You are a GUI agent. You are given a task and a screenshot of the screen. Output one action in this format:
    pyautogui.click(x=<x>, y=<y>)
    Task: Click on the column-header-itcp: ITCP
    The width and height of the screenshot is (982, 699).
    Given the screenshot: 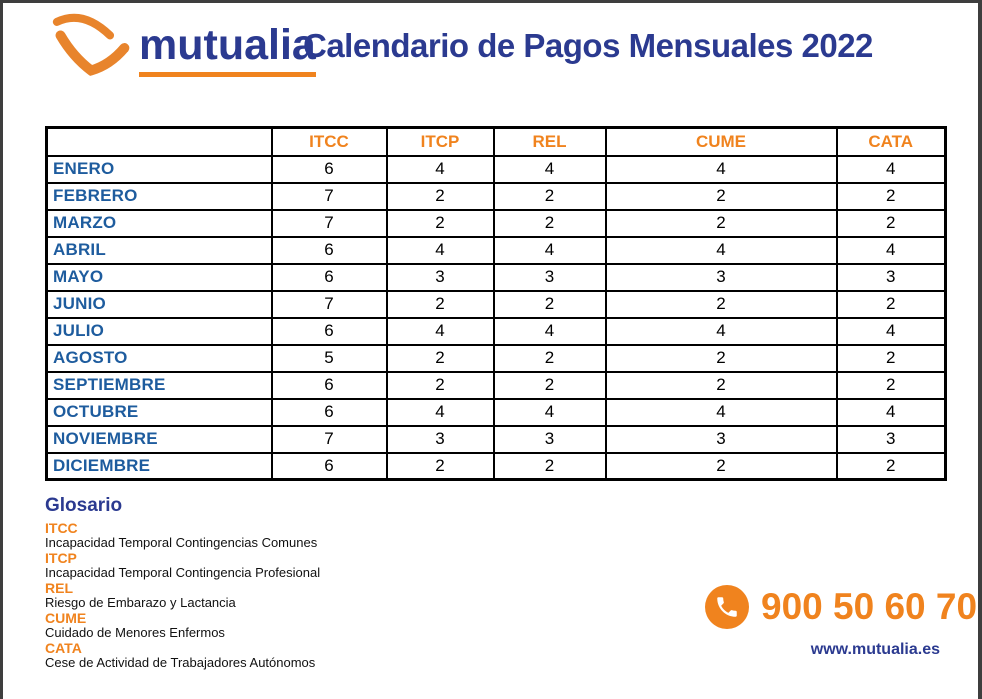 What is the action you would take?
    pyautogui.click(x=440, y=141)
    